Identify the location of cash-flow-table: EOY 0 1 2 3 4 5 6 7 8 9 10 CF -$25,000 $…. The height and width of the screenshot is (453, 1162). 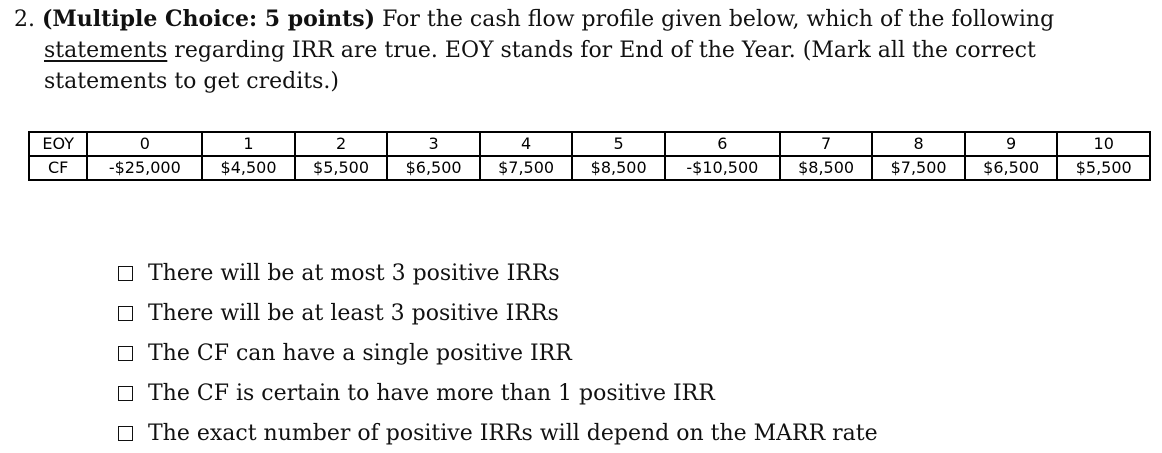
(589, 156).